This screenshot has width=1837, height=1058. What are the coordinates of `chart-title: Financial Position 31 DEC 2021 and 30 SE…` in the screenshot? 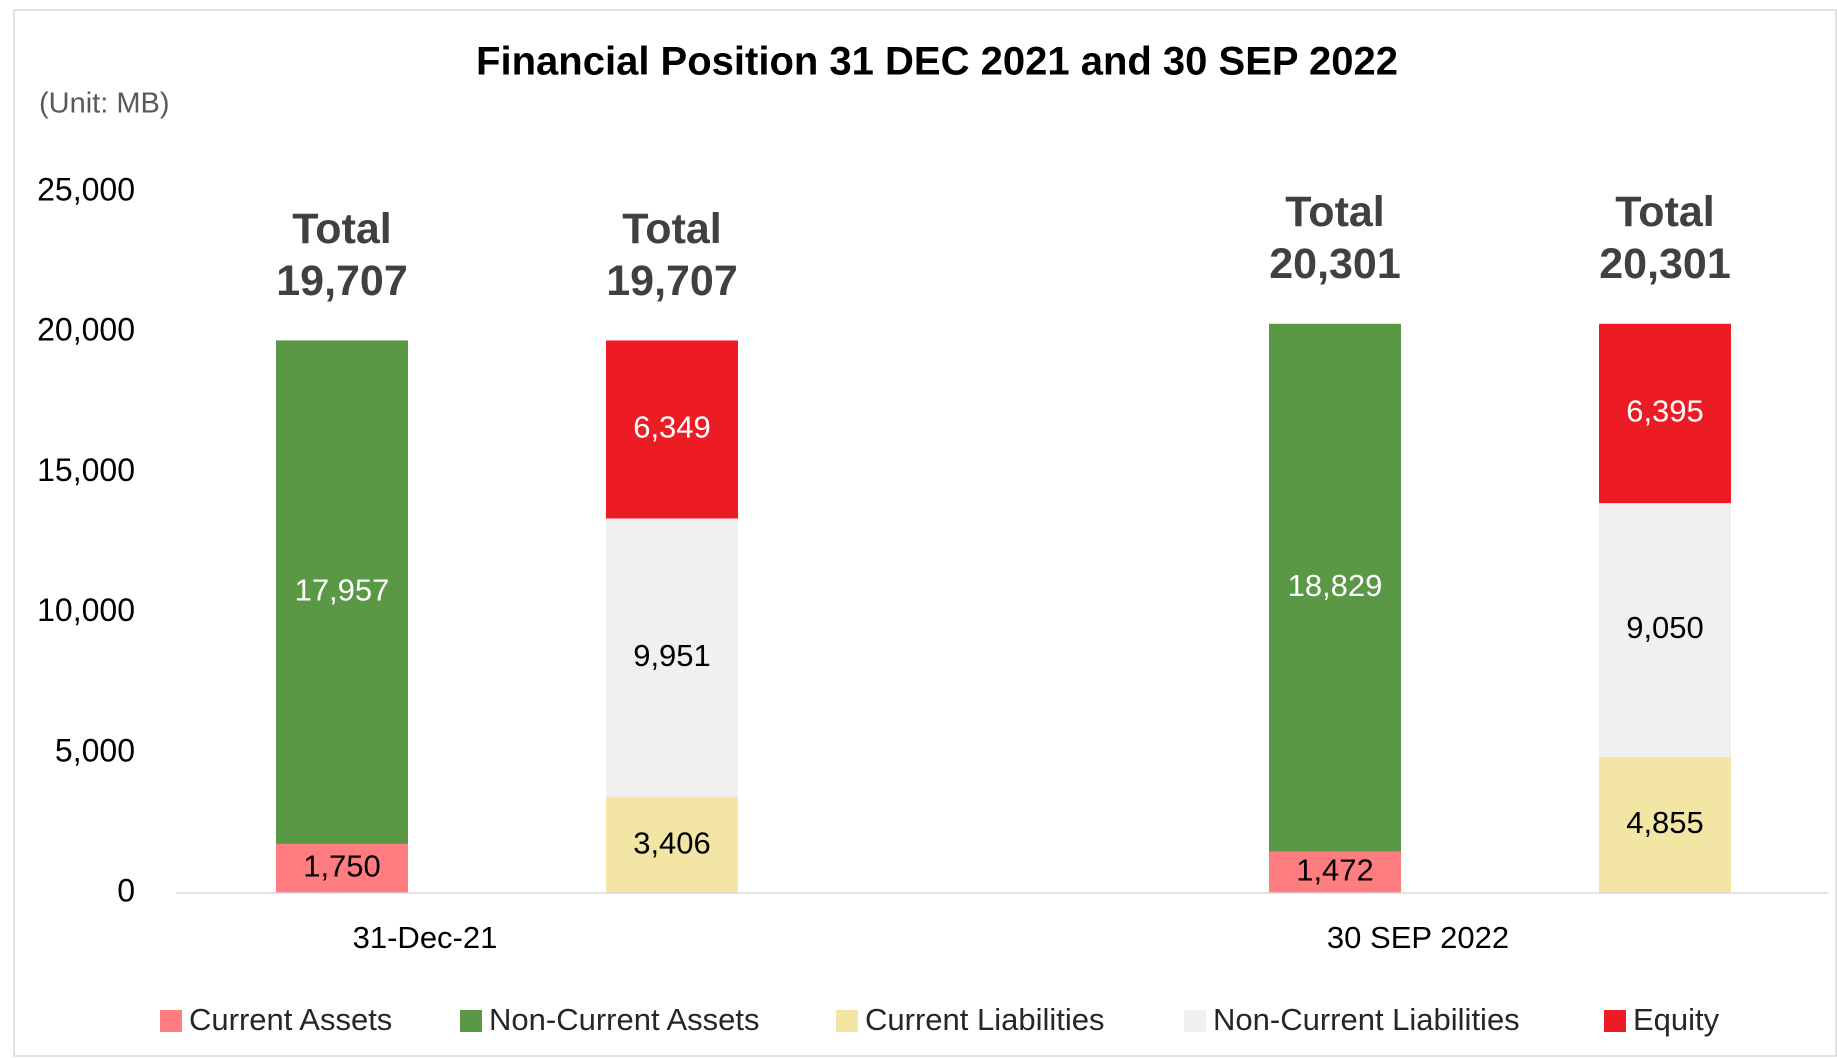 It's located at (937, 62).